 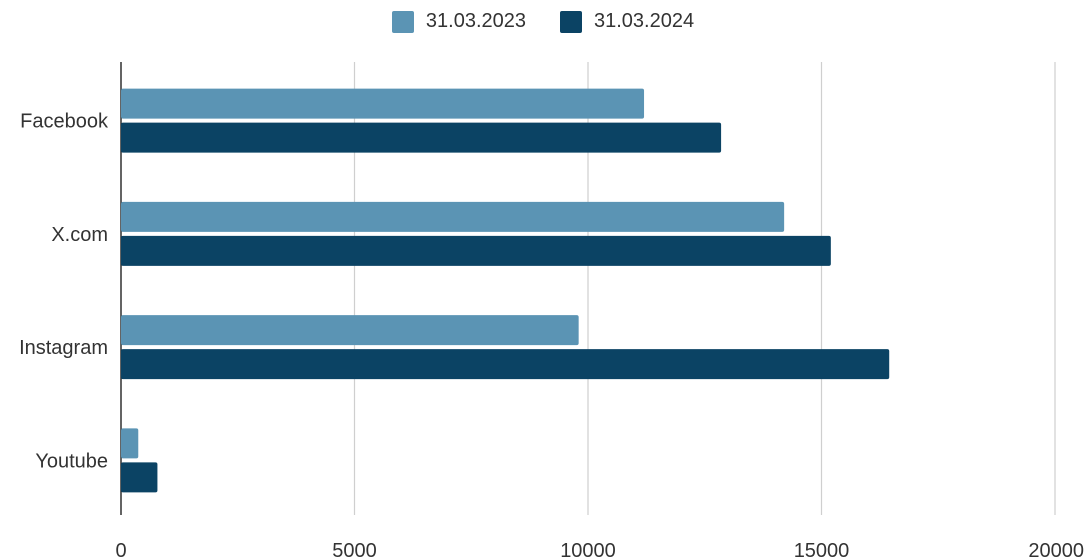 I want to click on legend-swatch-2023, so click(x=402, y=21).